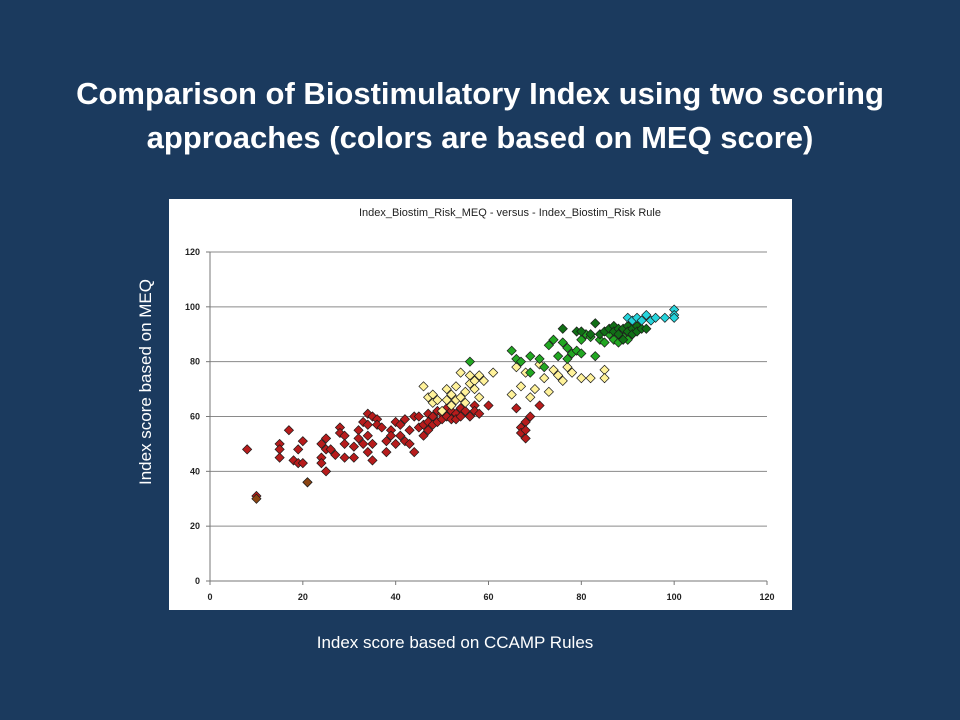  What do you see at coordinates (674, 597) in the screenshot?
I see `x-tick-label: 100` at bounding box center [674, 597].